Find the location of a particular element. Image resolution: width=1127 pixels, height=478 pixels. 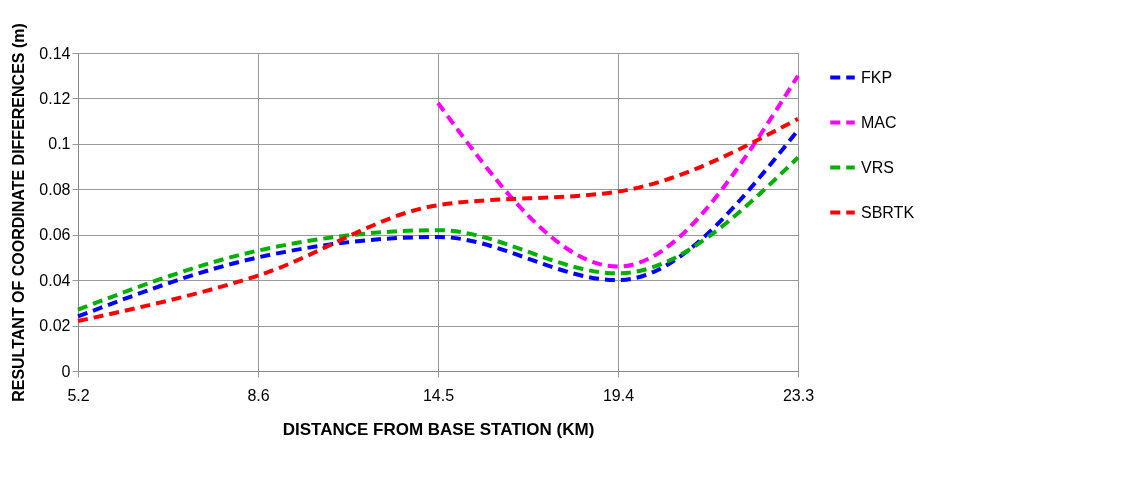

y-tick-label: 0.1 is located at coordinates (59, 144).